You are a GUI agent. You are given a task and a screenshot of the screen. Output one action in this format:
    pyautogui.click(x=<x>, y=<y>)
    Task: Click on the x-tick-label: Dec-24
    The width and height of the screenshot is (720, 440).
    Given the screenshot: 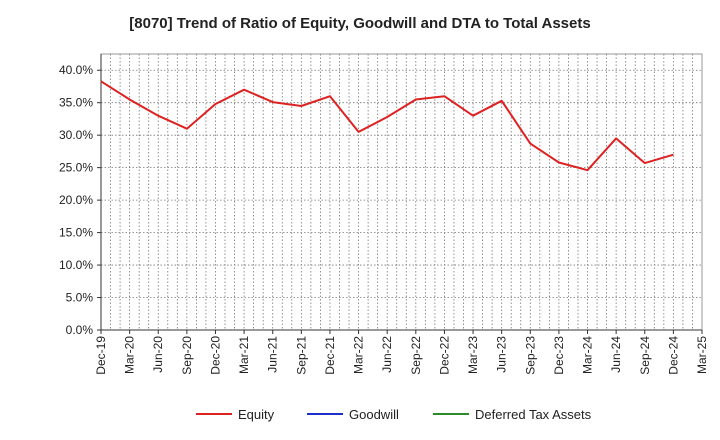 What is the action you would take?
    pyautogui.click(x=673, y=355)
    